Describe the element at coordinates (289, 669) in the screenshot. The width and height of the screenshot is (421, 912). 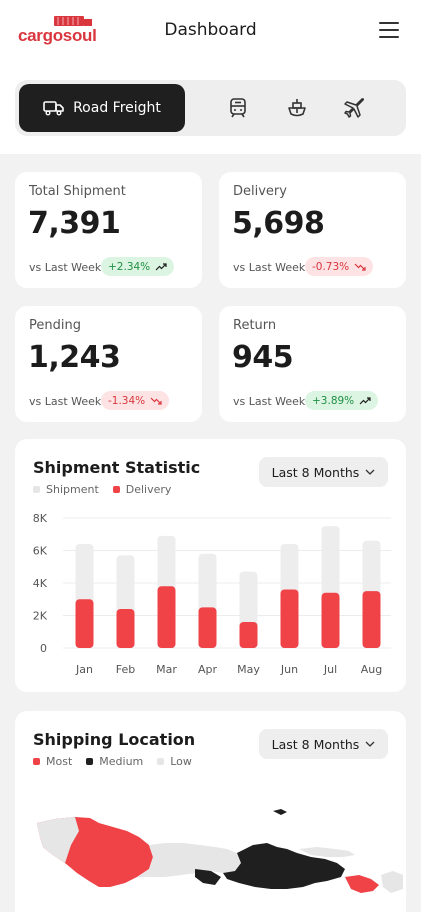
I see `x-tick-label: Jun` at that location.